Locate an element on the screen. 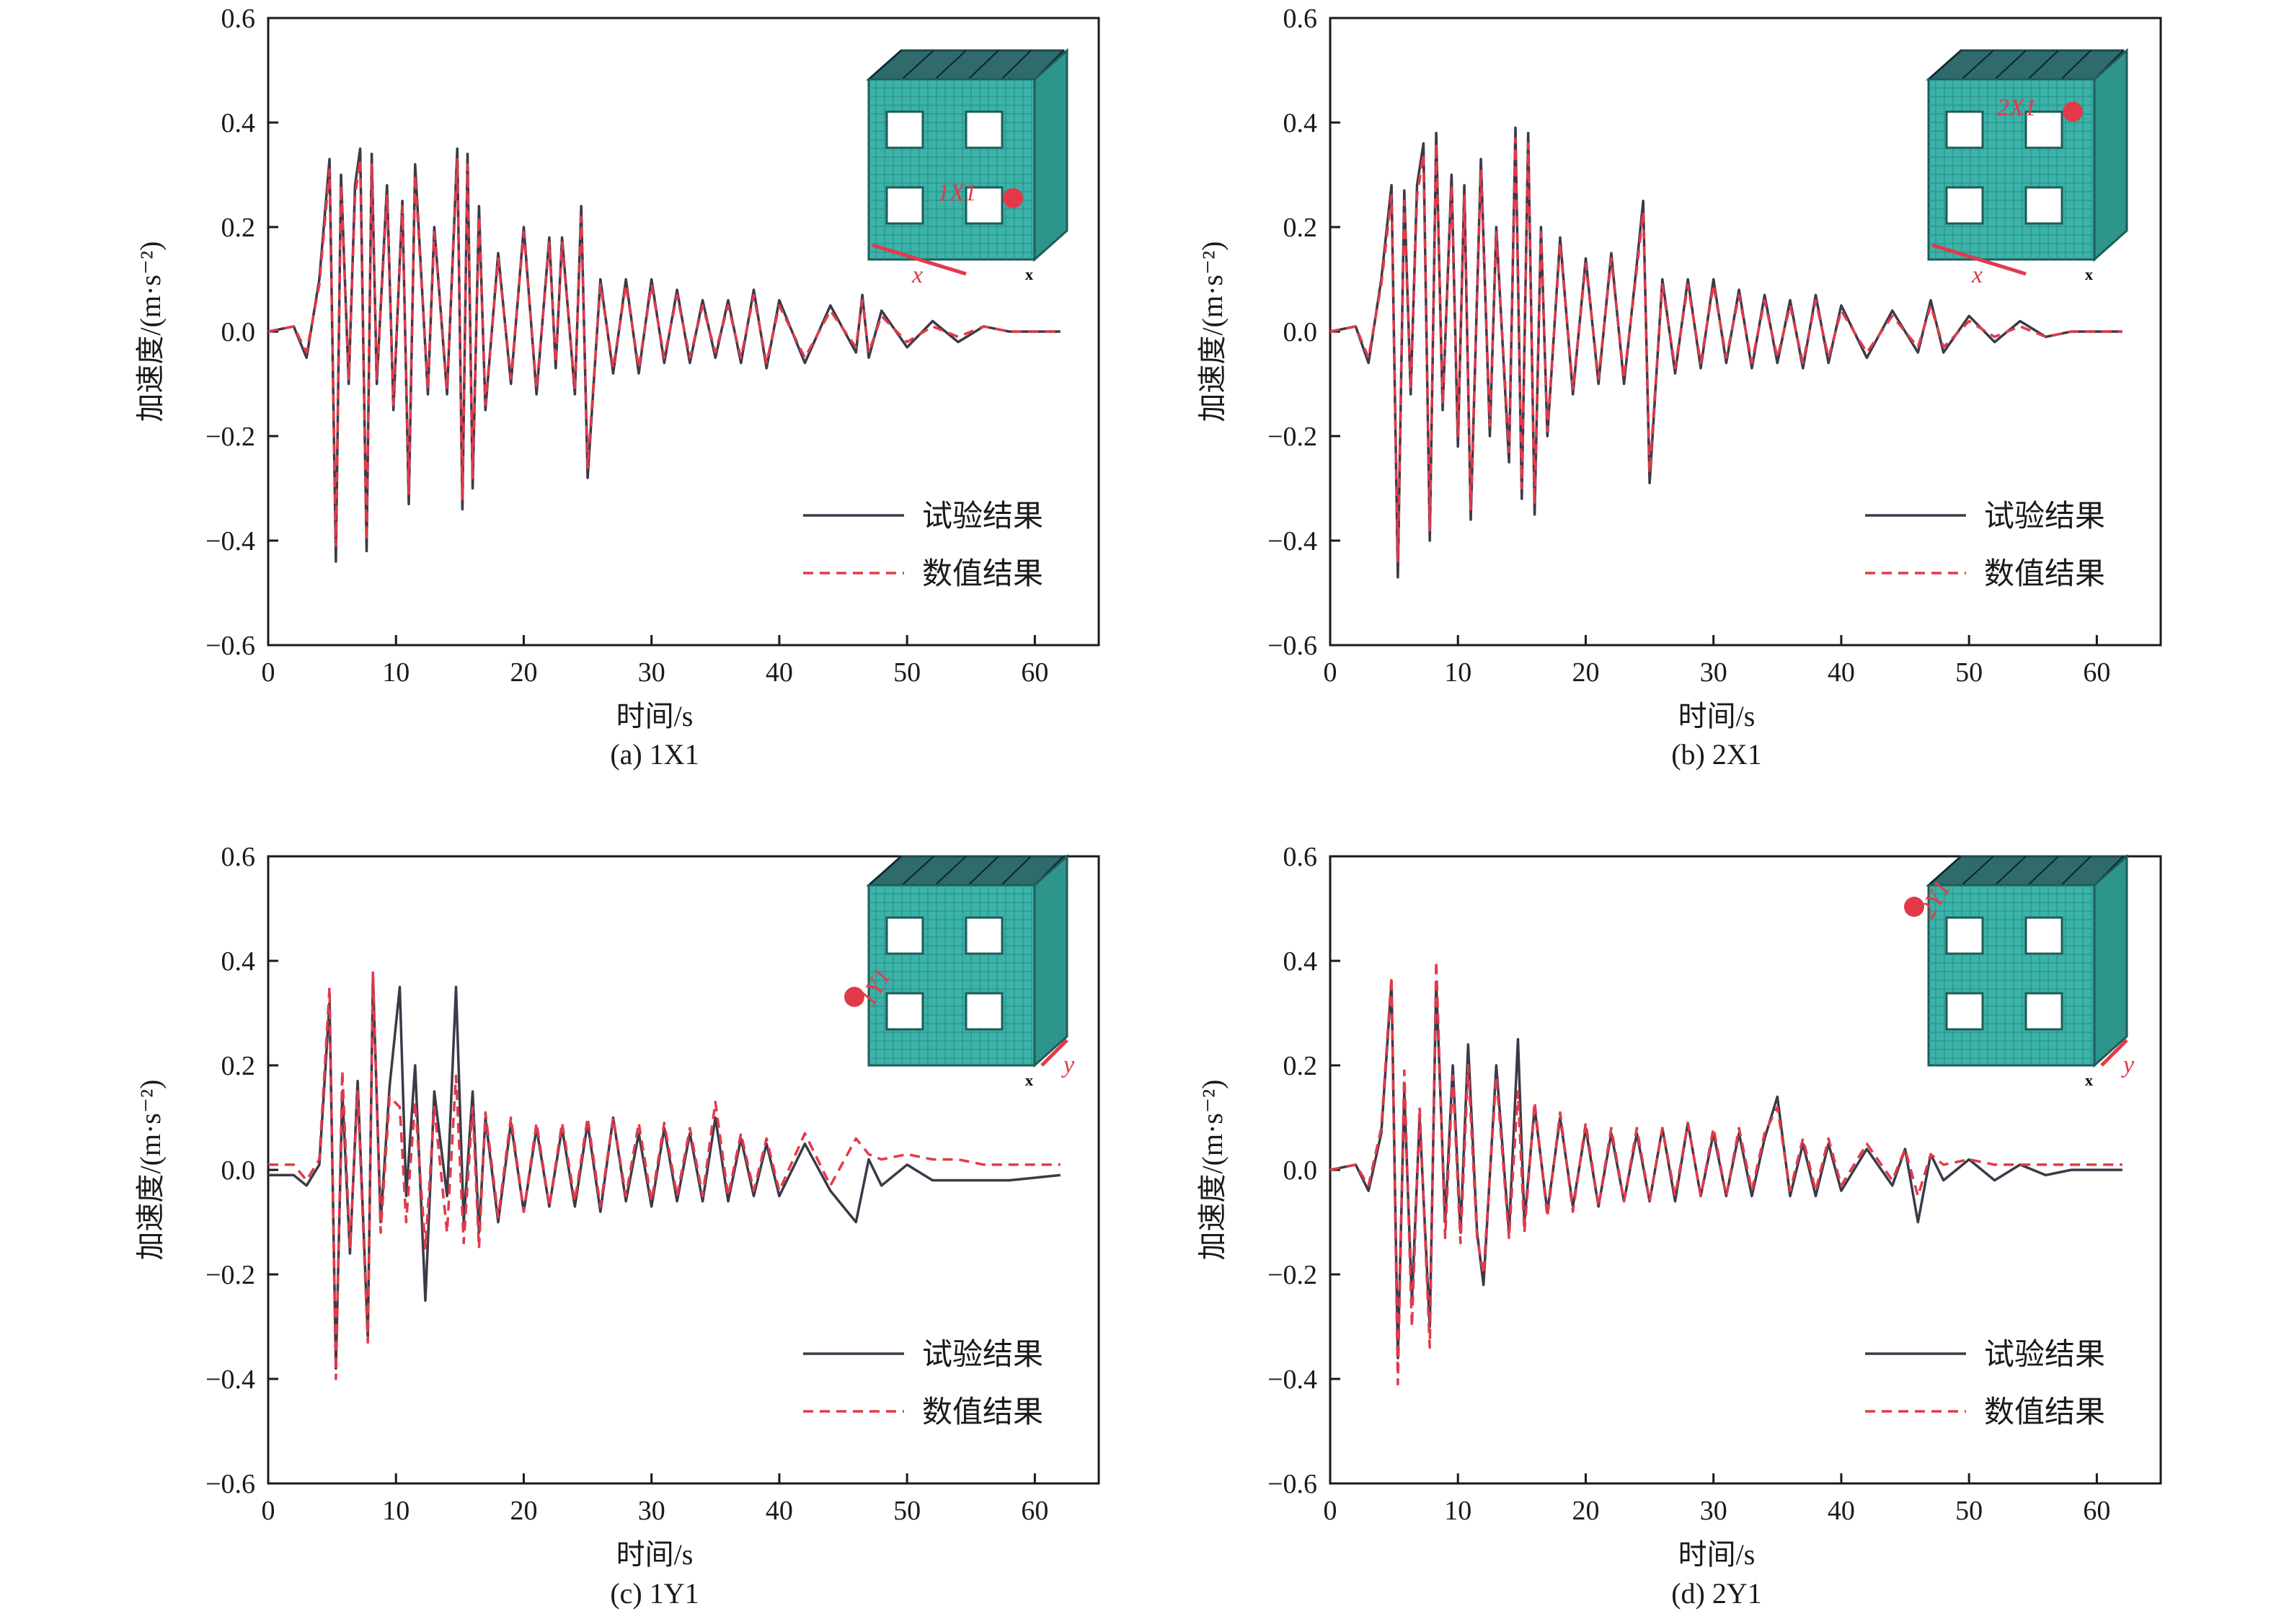 This screenshot has width=2271, height=1624. y-tick-label: 0.6 is located at coordinates (1300, 857).